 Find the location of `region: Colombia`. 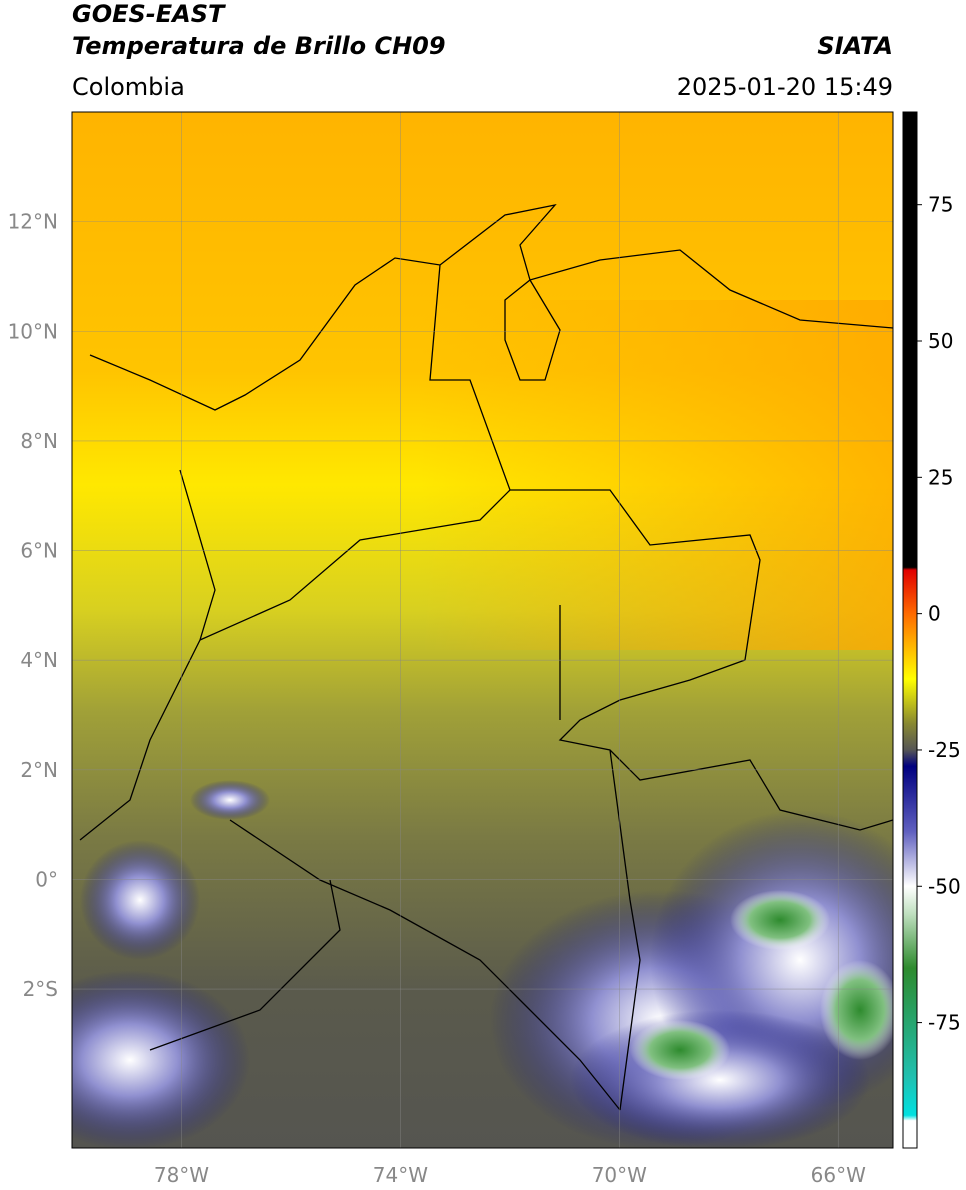

region: Colombia is located at coordinates (128, 87).